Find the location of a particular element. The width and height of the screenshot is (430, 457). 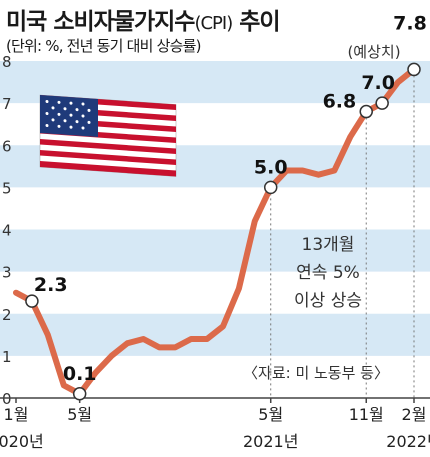

annotation-note-line-3: 이상 상승 is located at coordinates (328, 301).